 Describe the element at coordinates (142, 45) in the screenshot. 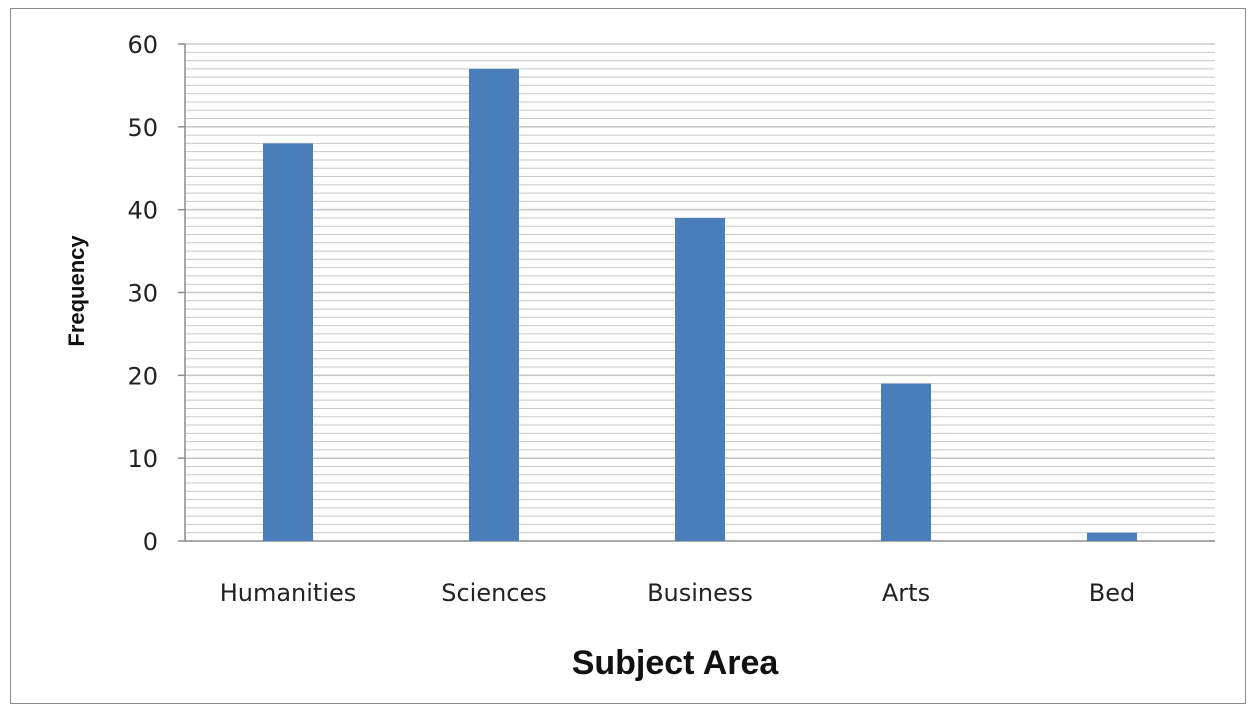

I see `y-tick-label: 60` at that location.